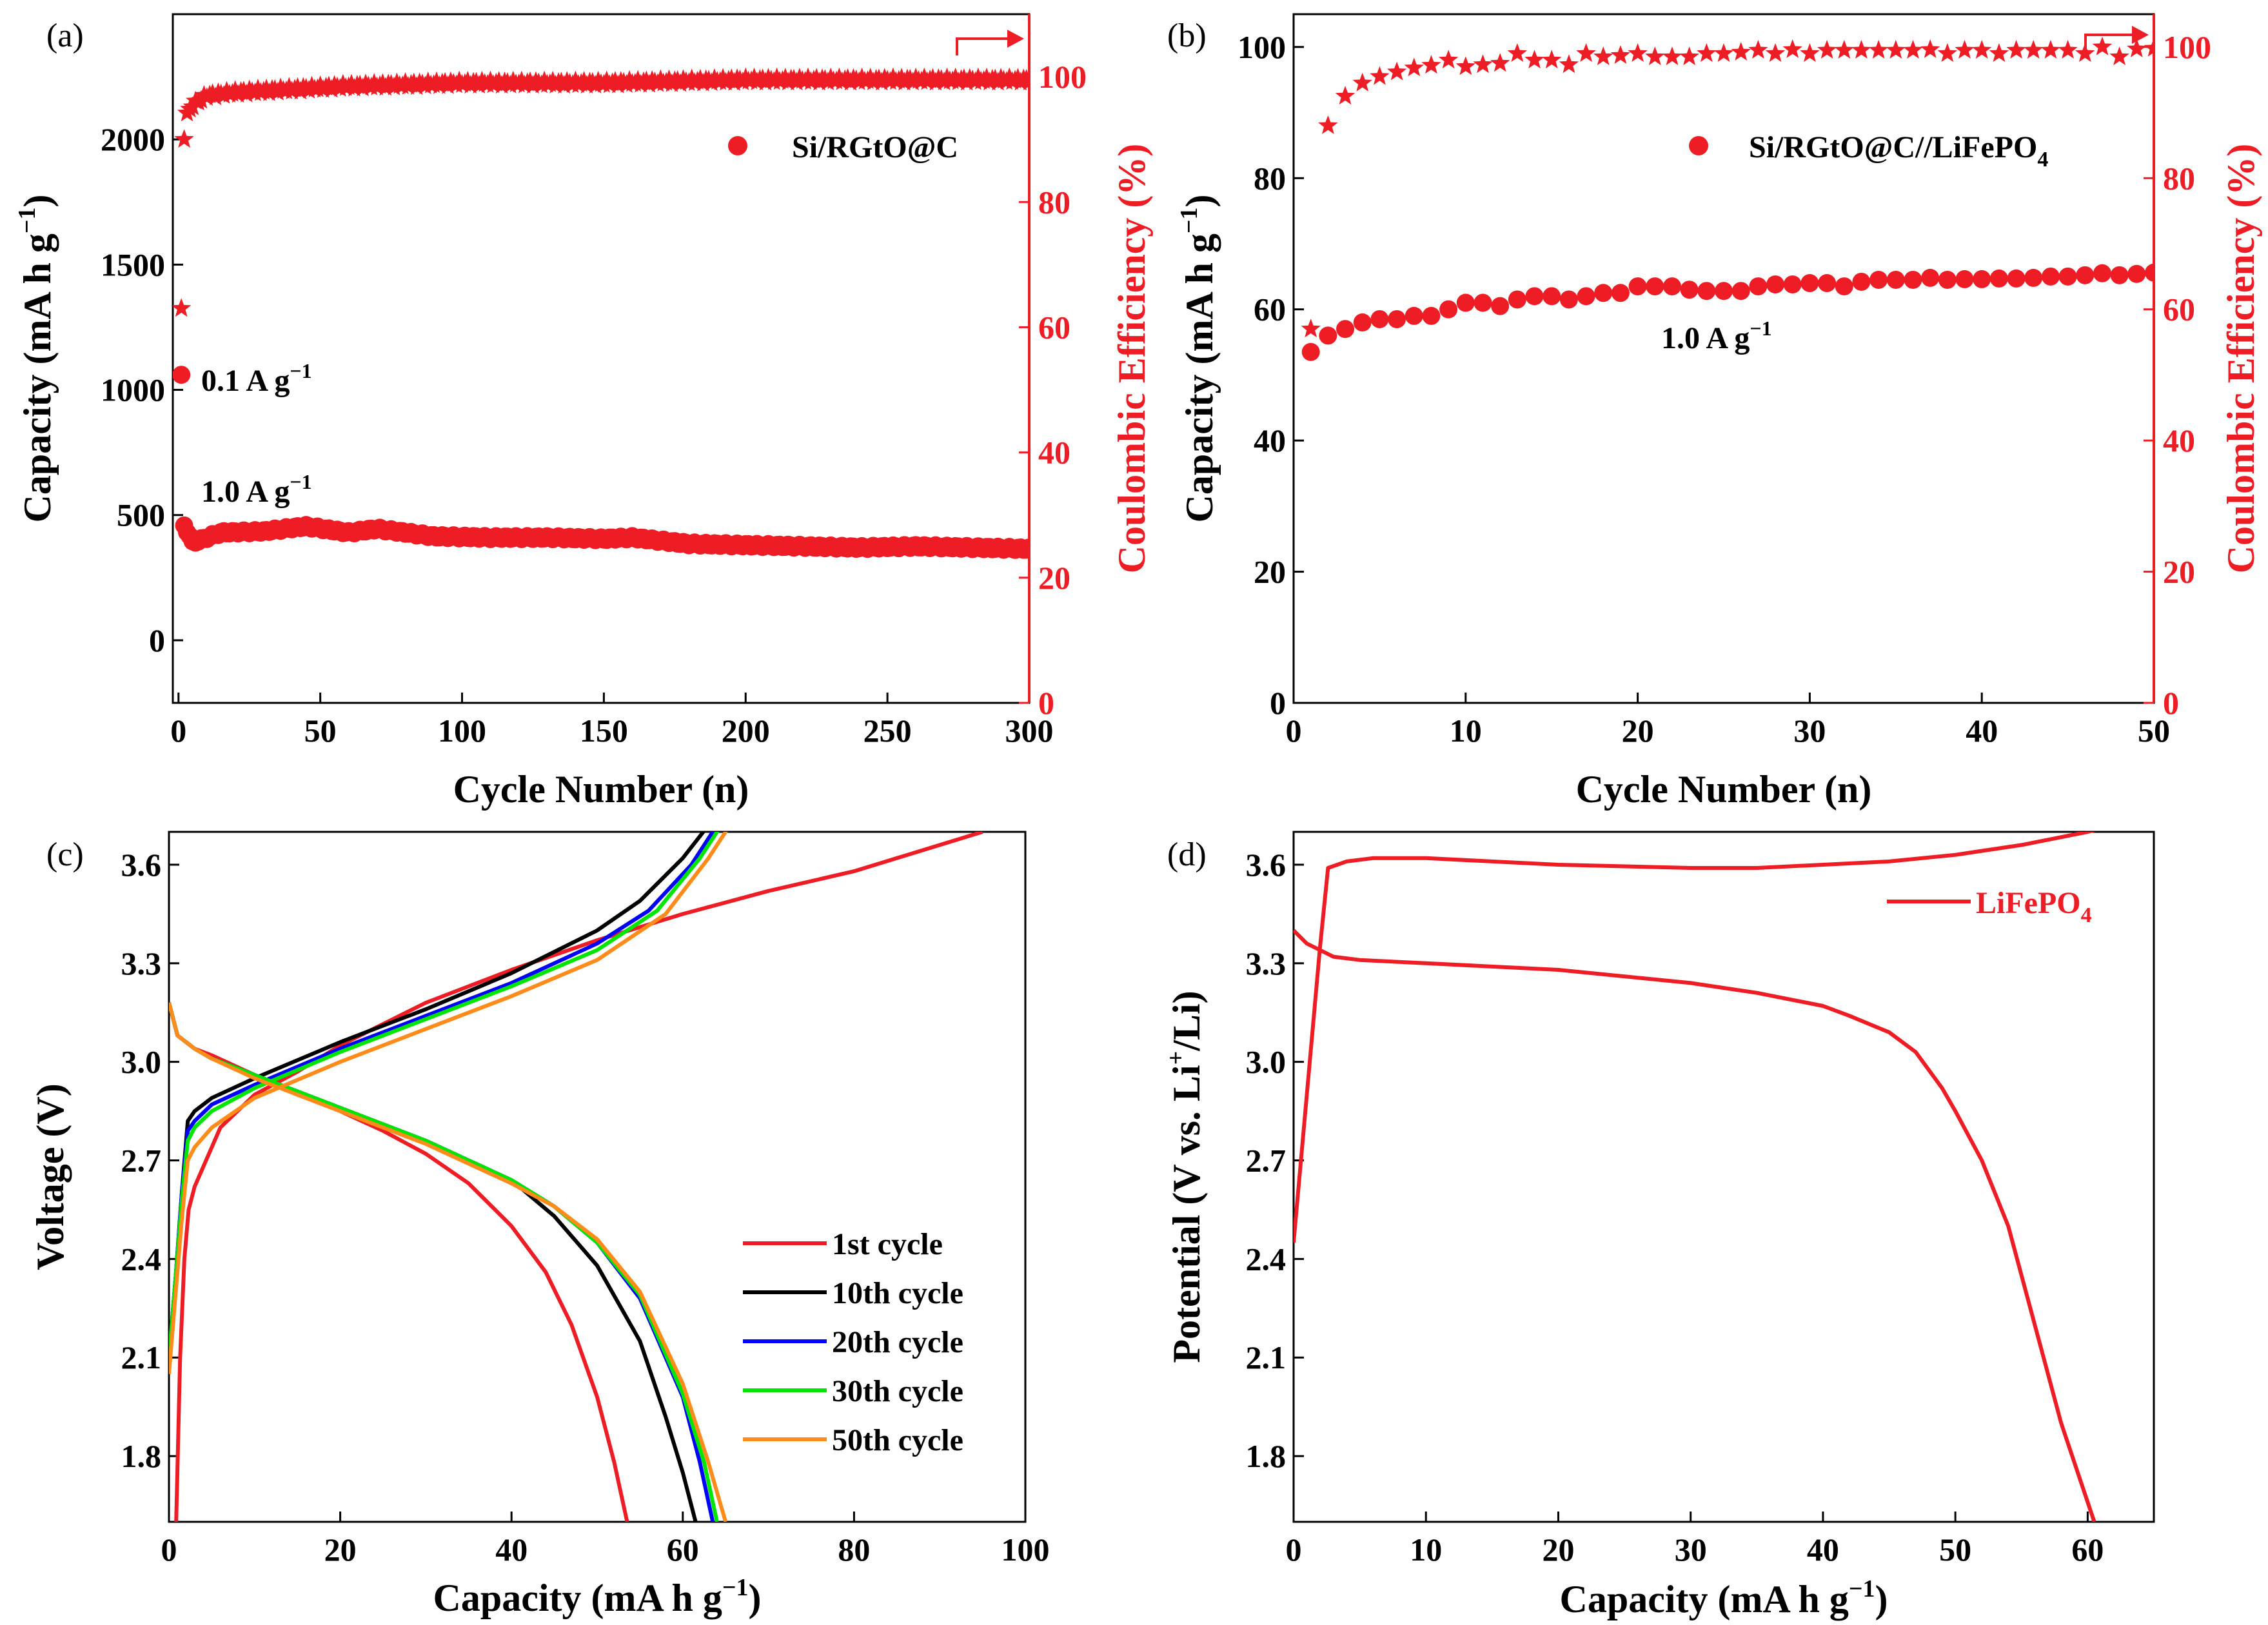 The image size is (2268, 1625). I want to click on panel-c-xticks: 0 20 40 60 80 100, so click(605, 1540).